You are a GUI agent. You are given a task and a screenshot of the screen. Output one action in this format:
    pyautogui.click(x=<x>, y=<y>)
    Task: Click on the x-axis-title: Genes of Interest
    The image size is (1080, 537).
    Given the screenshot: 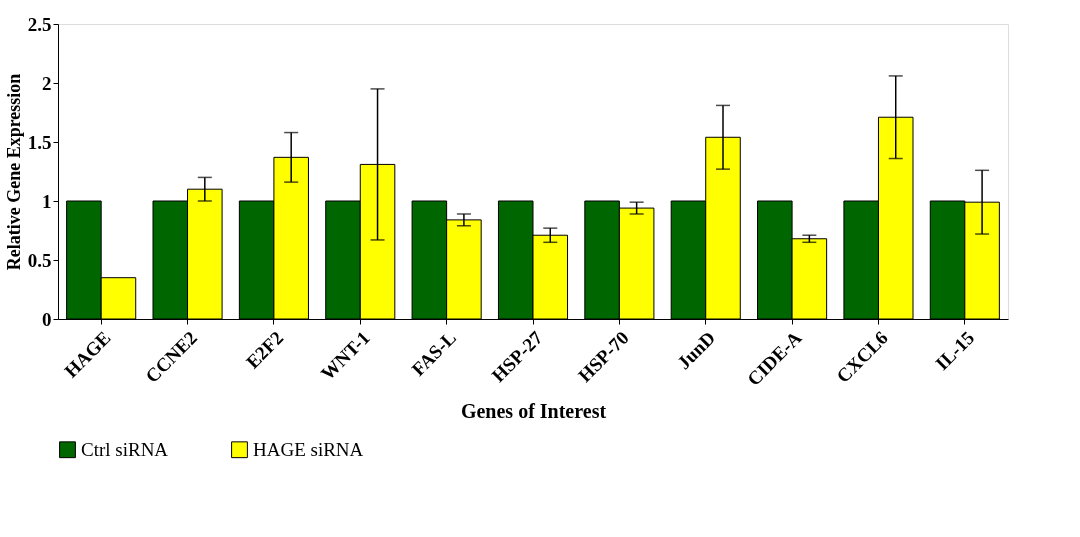 What is the action you would take?
    pyautogui.click(x=533, y=410)
    